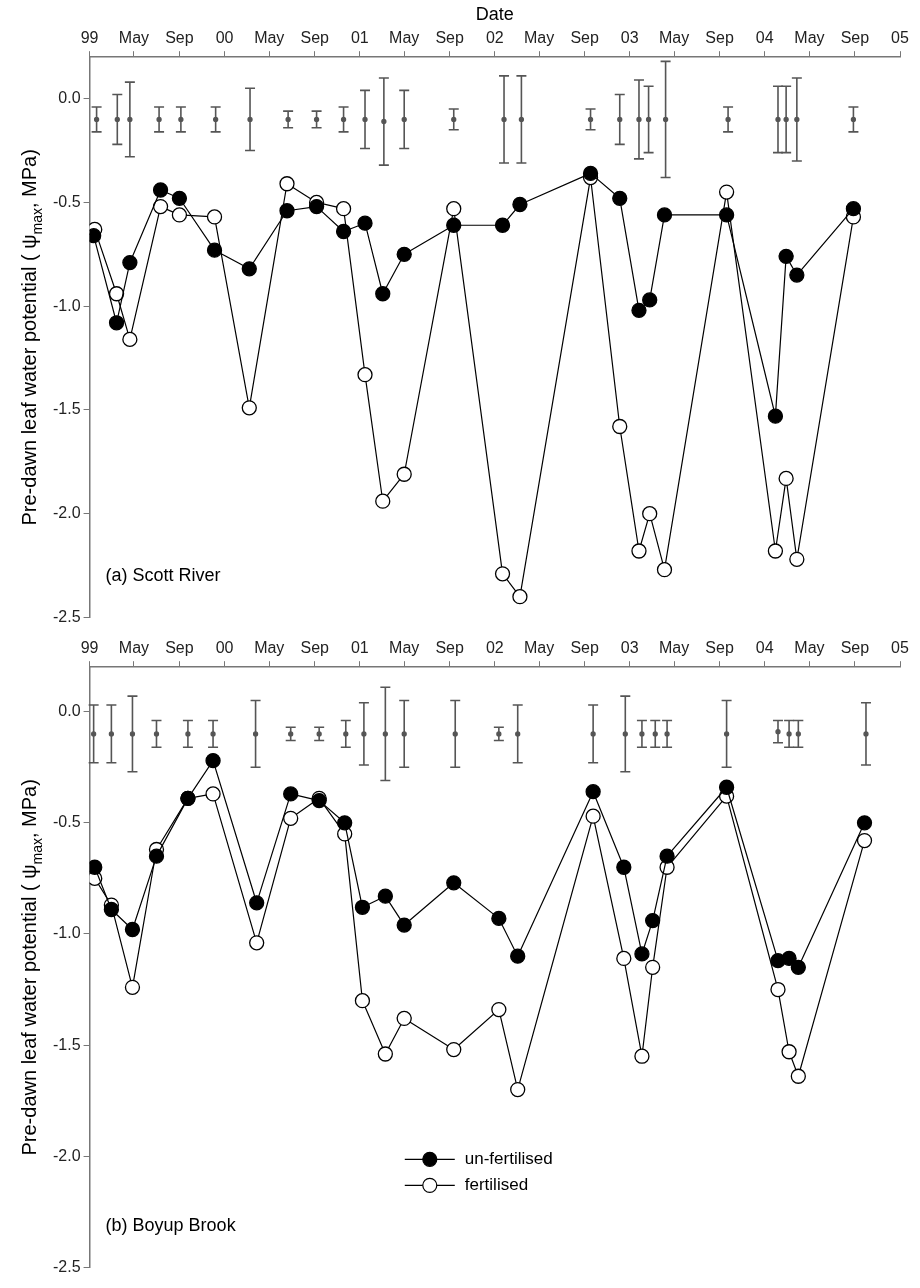 The width and height of the screenshot is (920, 1288). I want to click on legend-label: fertilised, so click(496, 1185).